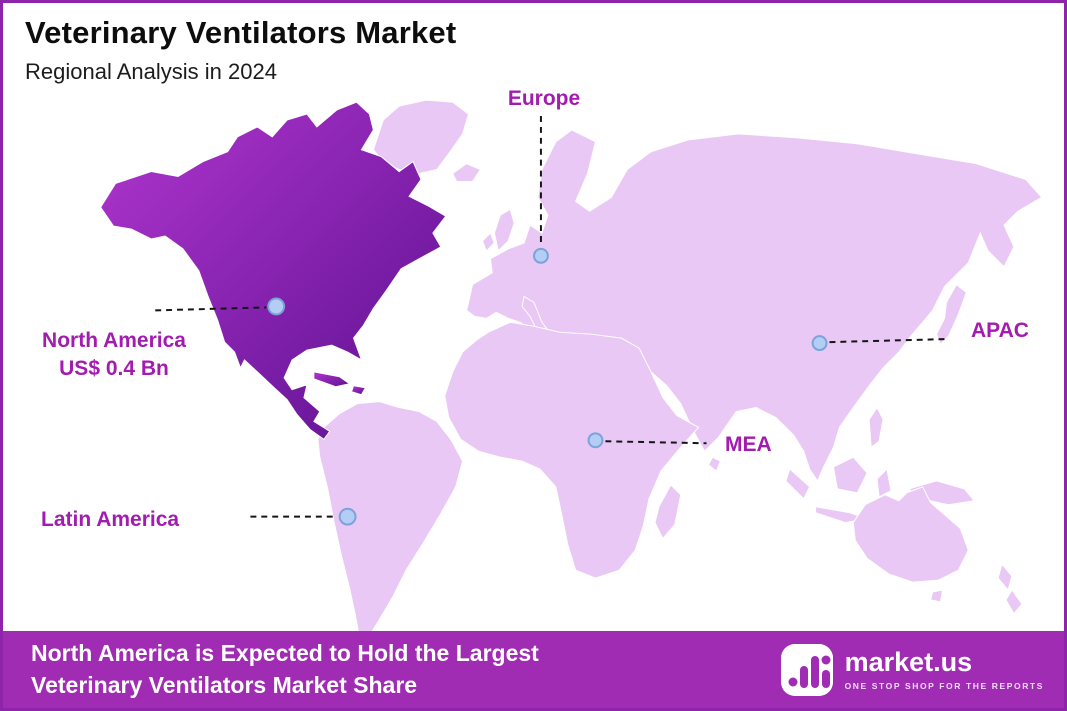  I want to click on label-north-america-name: North America, so click(114, 340).